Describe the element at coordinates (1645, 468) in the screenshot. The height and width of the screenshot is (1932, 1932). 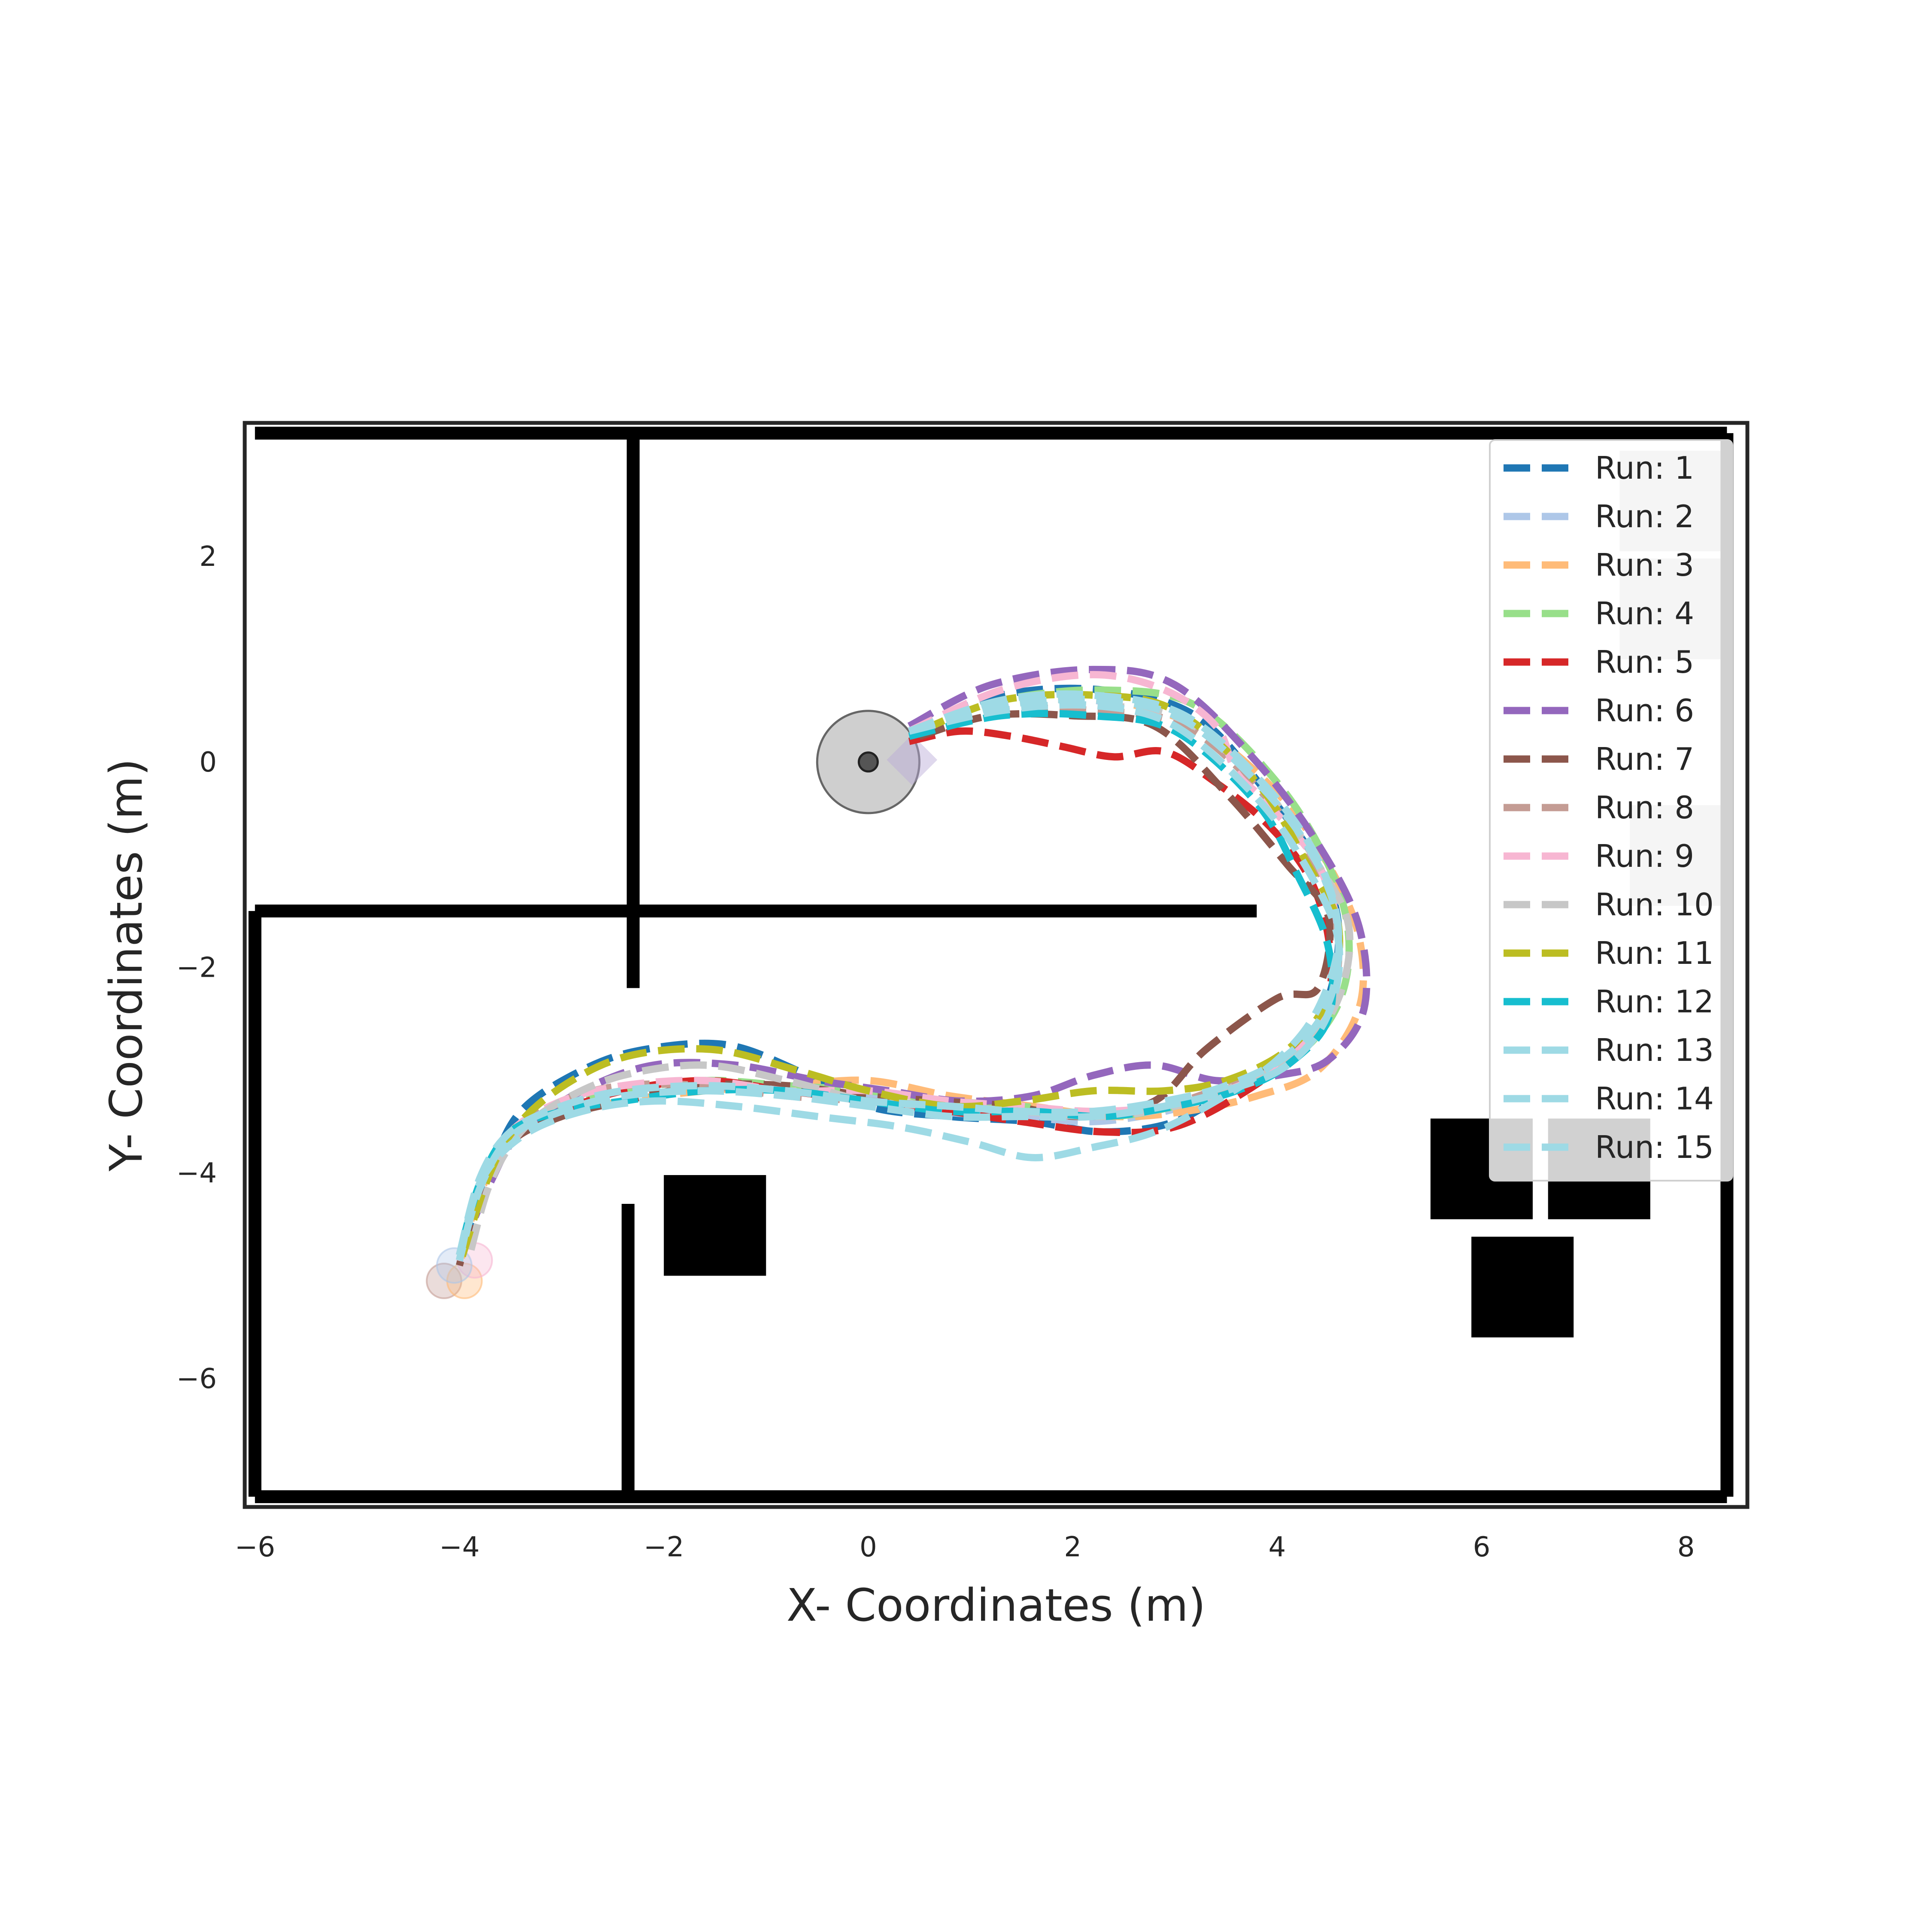
I see `legend-label: Run: 1` at that location.